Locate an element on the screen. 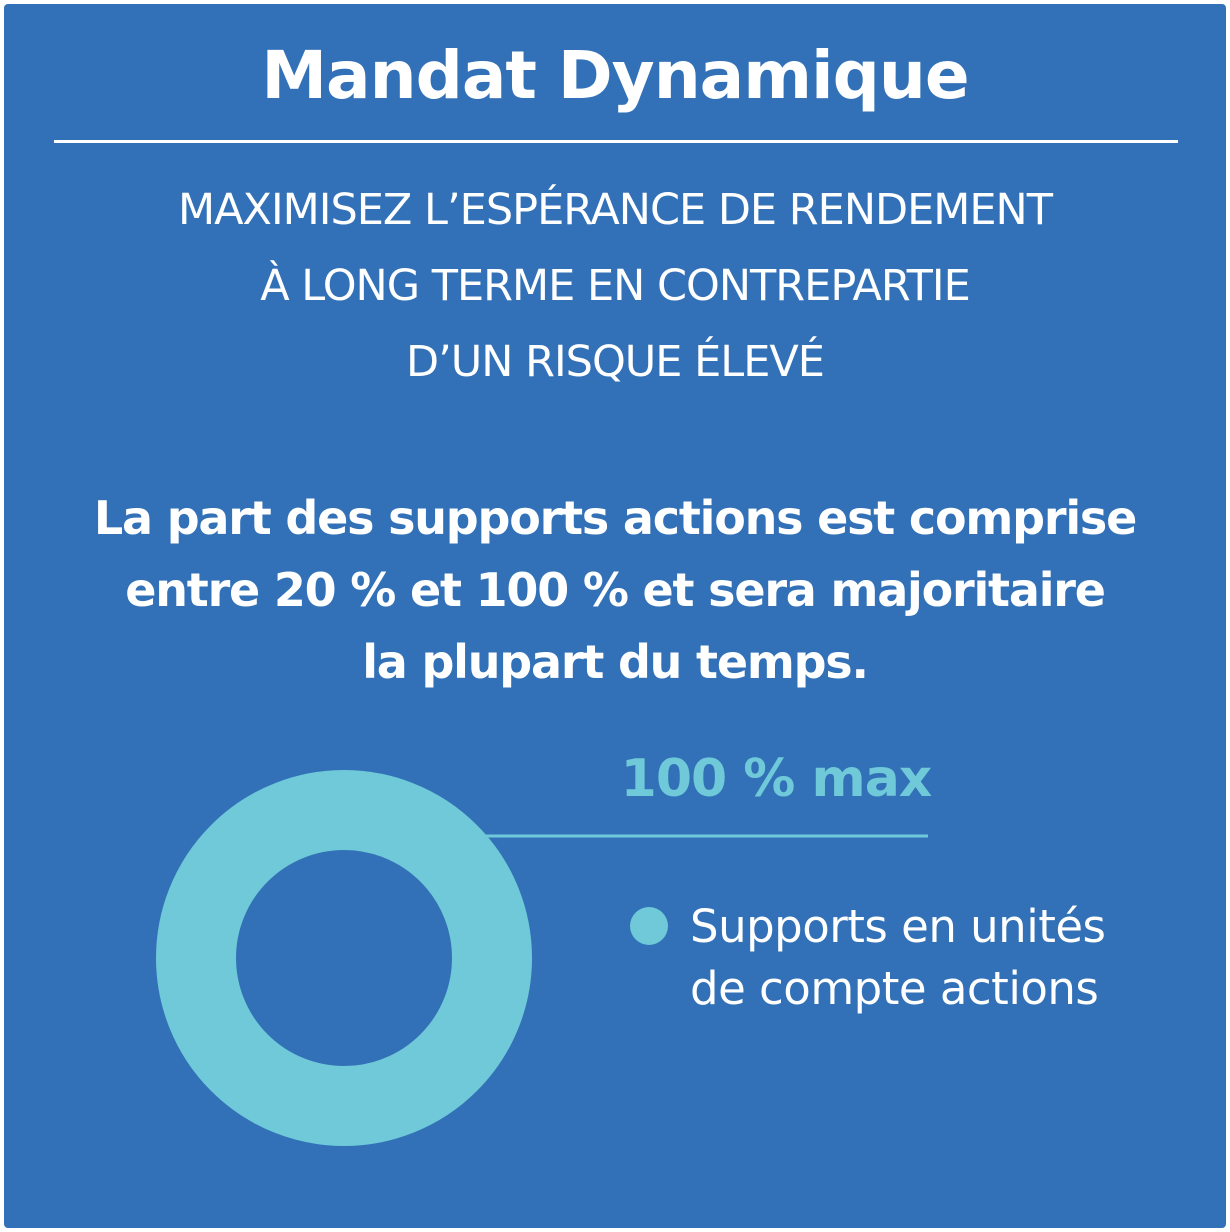 This screenshot has height=1232, width=1230. legend-label-line-2: de compte actions is located at coordinates (894, 988).